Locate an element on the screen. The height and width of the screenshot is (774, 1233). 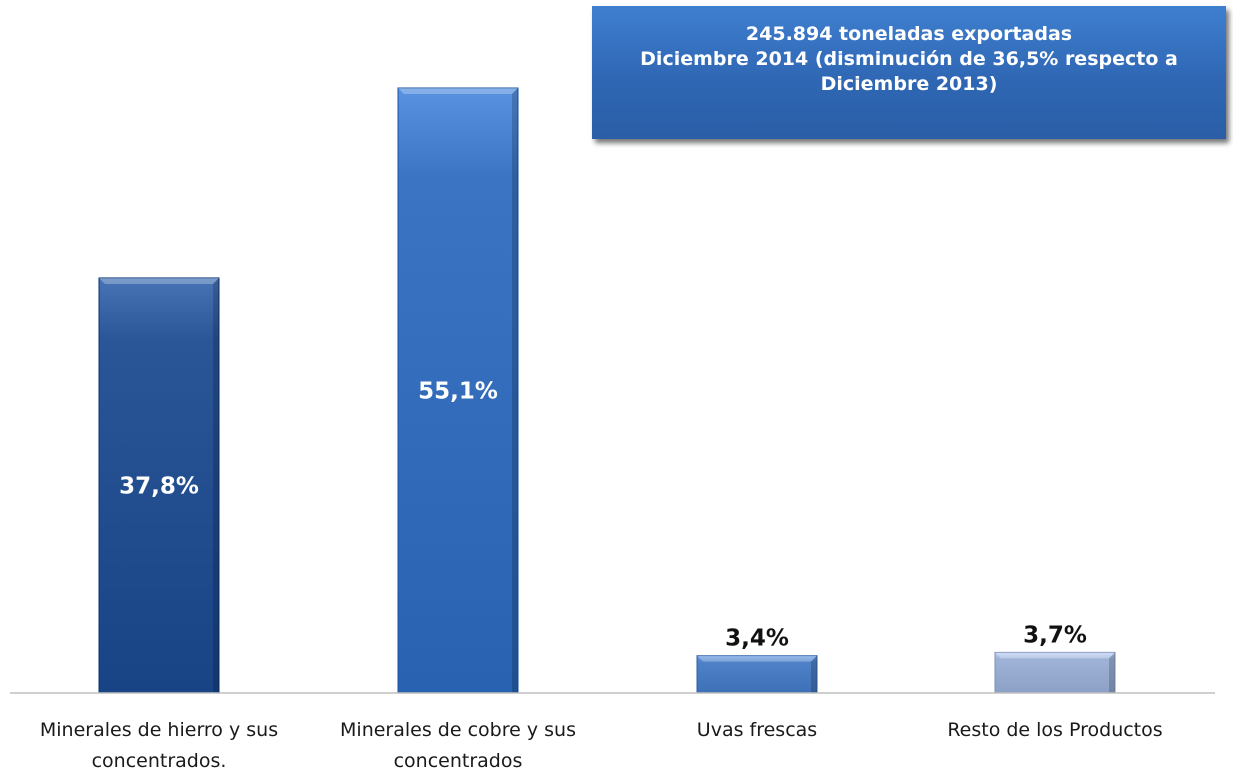
data-label-0: 37,8% is located at coordinates (159, 486).